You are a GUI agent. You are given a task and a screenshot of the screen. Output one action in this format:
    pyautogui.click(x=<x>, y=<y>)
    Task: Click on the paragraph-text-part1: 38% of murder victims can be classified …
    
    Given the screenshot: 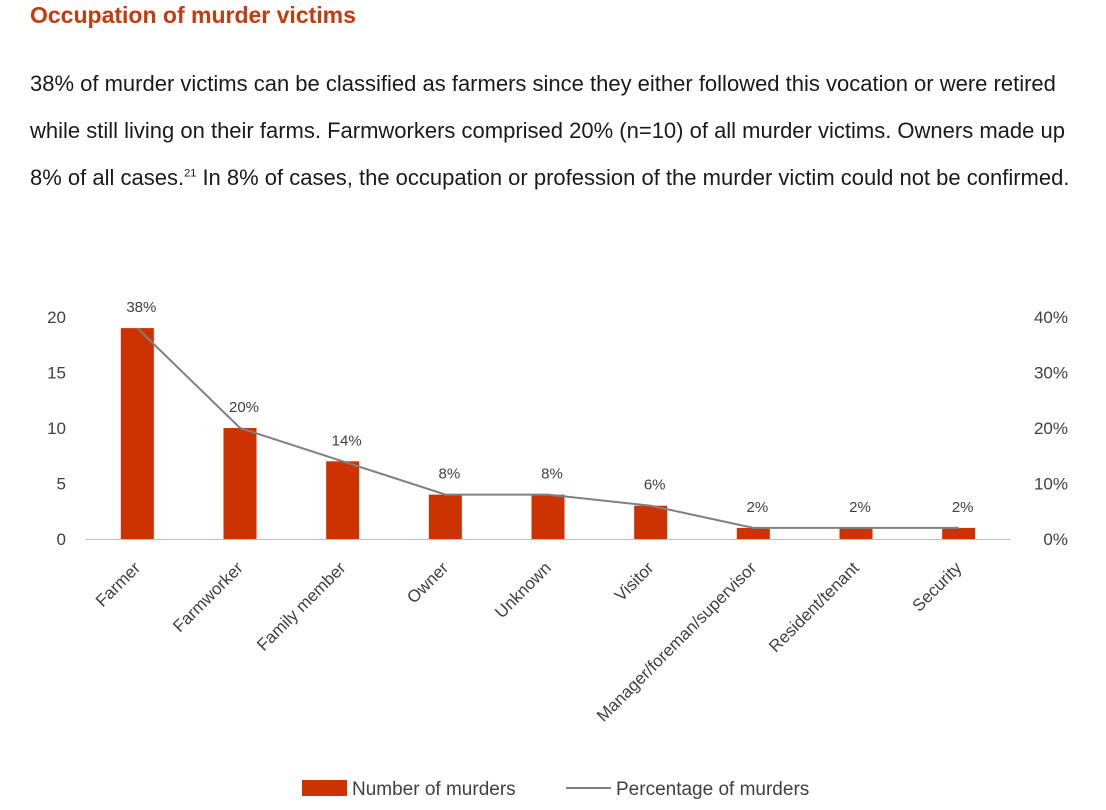 What is the action you would take?
    pyautogui.click(x=547, y=130)
    